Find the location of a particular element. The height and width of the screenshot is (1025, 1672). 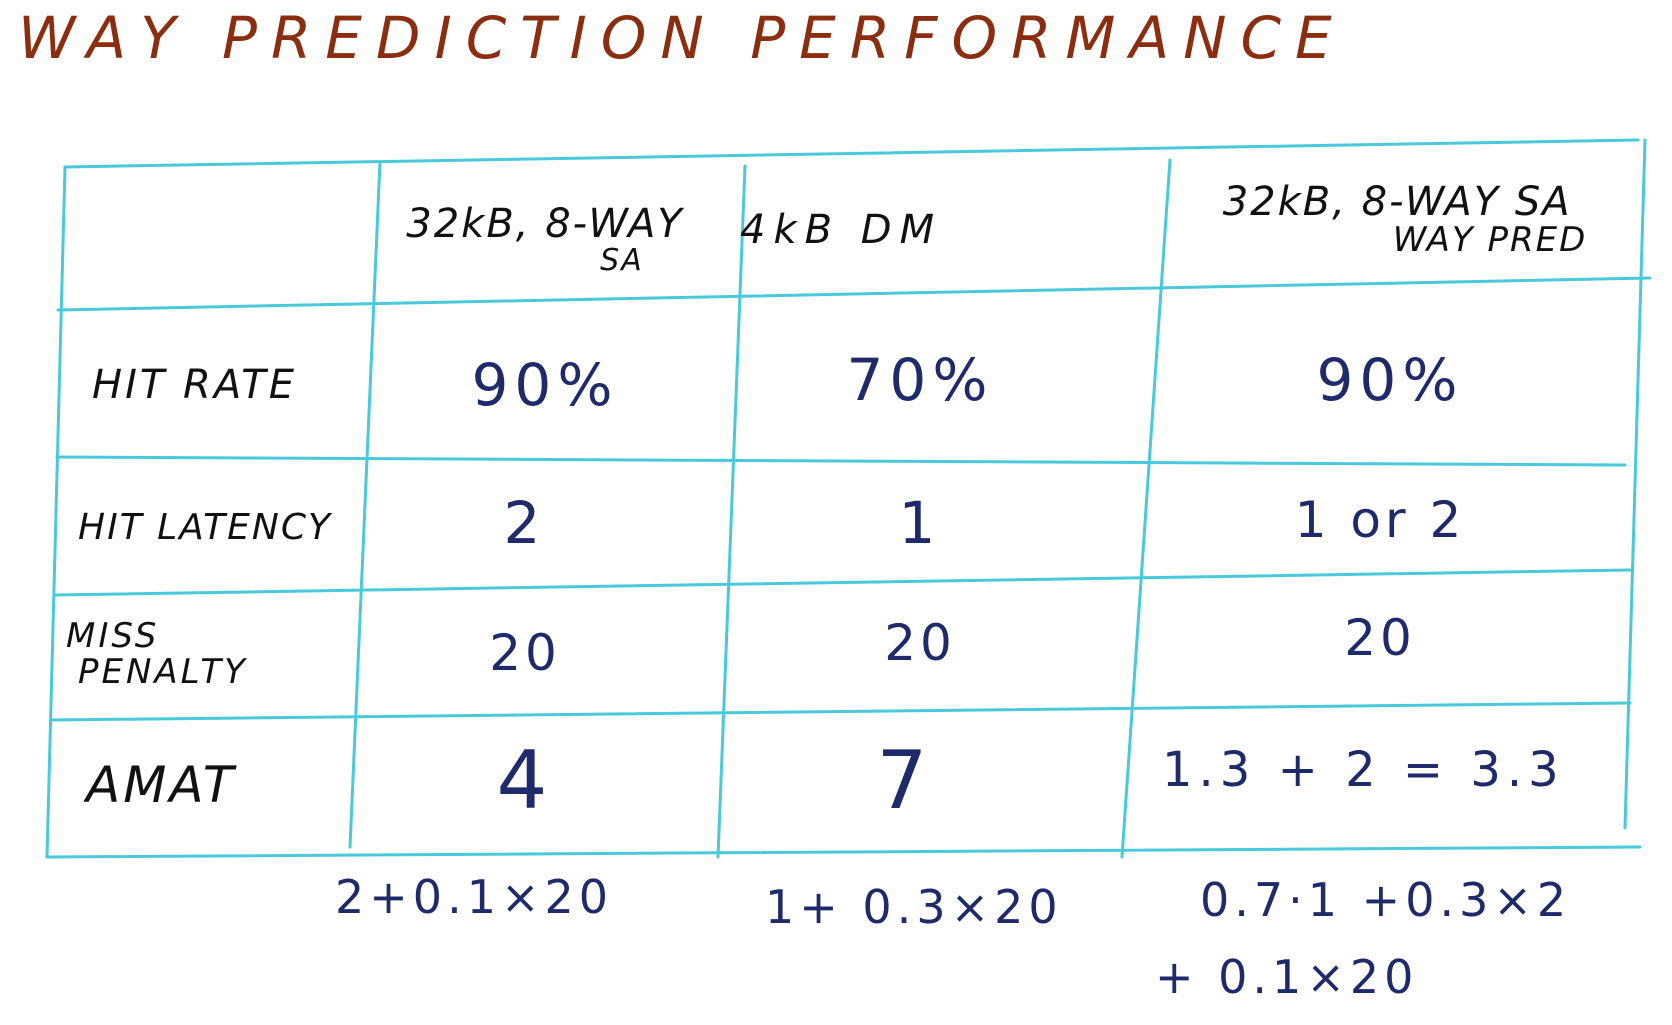

grid-line-row1 is located at coordinates (841, 461).